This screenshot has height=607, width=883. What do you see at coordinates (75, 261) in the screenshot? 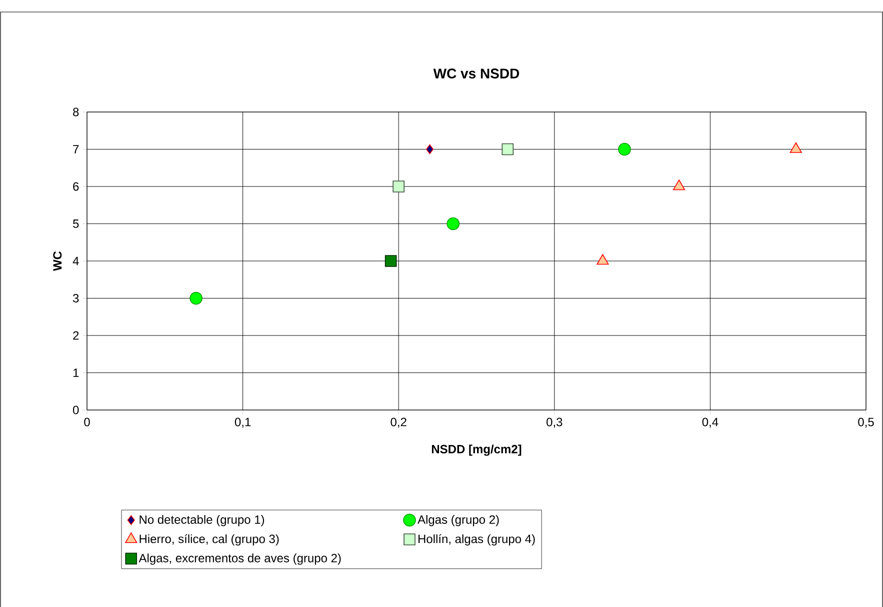
I see `y-tick-label: 4` at bounding box center [75, 261].